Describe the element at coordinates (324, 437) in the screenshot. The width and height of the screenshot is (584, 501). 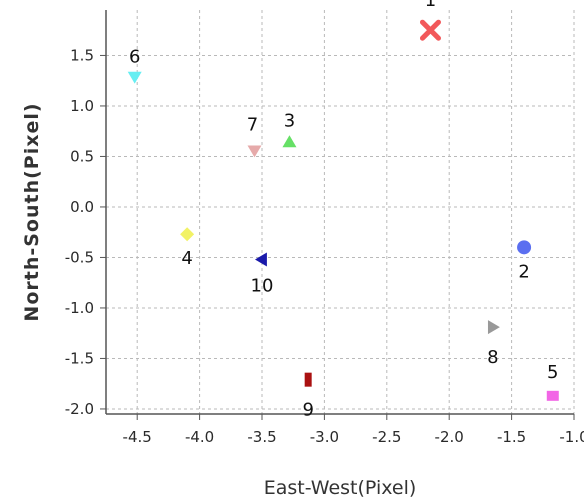
I see `x-tick-label: -3.0` at that location.